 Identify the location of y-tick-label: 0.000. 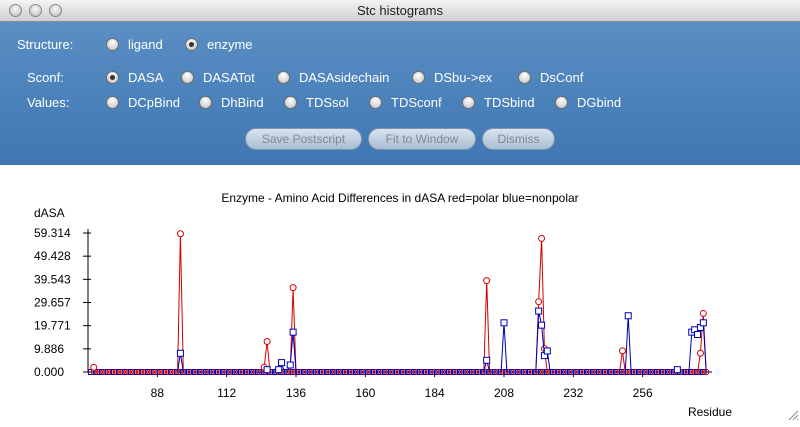
(49, 372).